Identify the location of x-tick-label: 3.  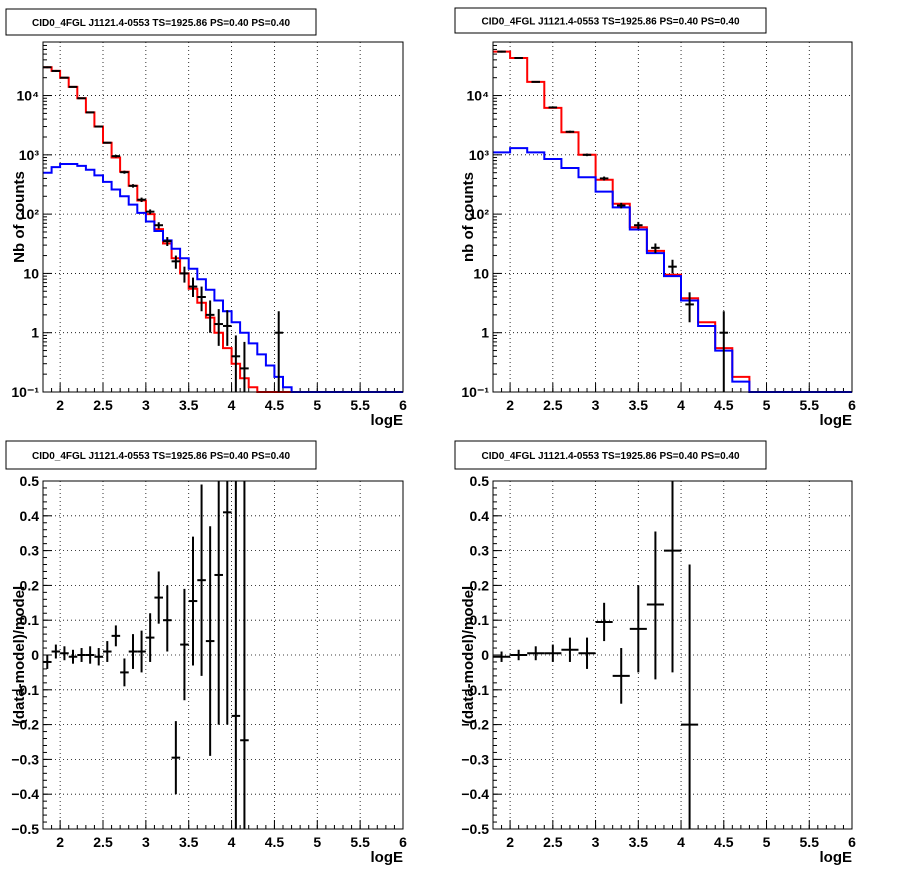
(596, 842).